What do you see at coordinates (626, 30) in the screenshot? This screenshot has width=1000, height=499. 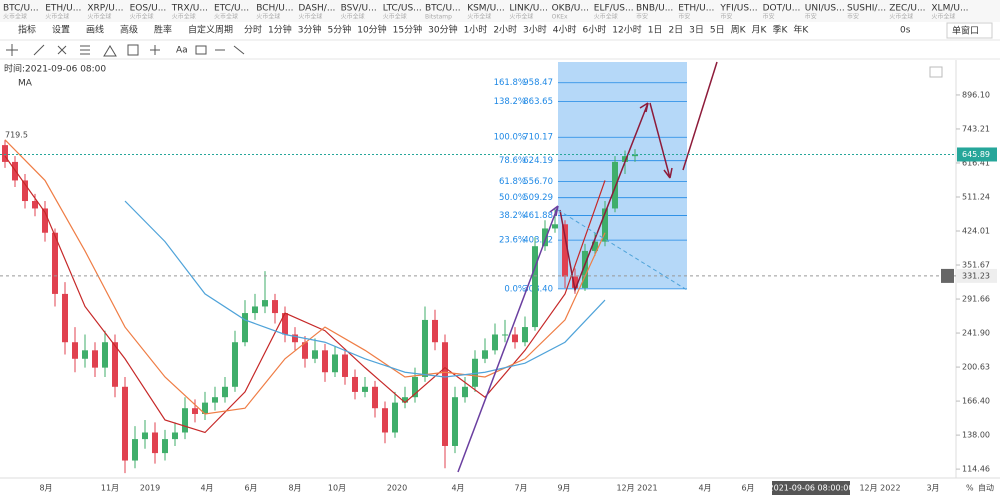 I see `period-button: 12小时` at bounding box center [626, 30].